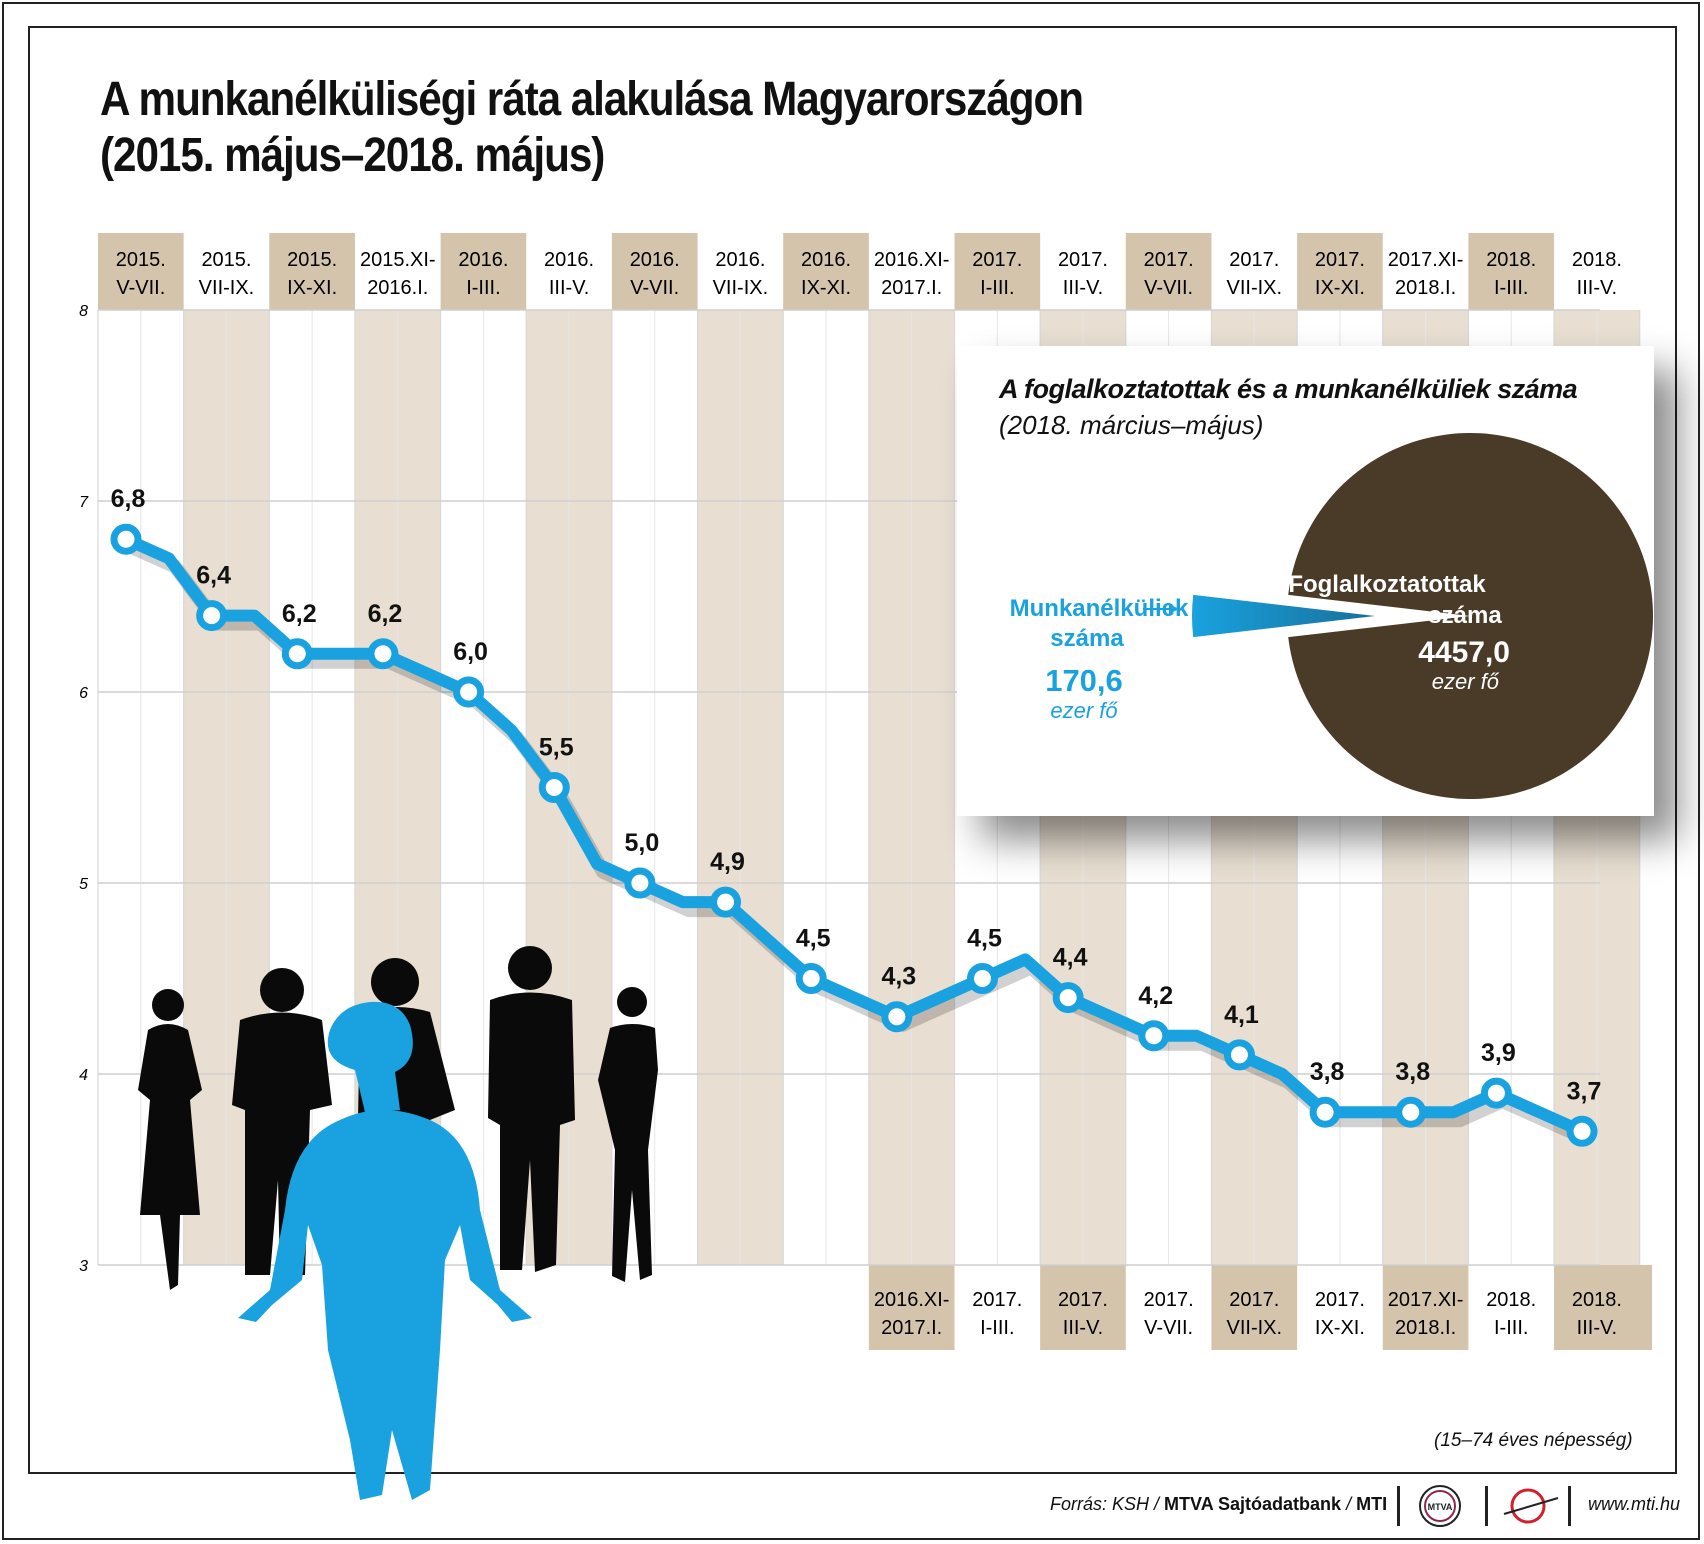 The width and height of the screenshot is (1704, 1544). Describe the element at coordinates (1086, 1473) in the screenshot. I see `bottom-border-right` at that location.